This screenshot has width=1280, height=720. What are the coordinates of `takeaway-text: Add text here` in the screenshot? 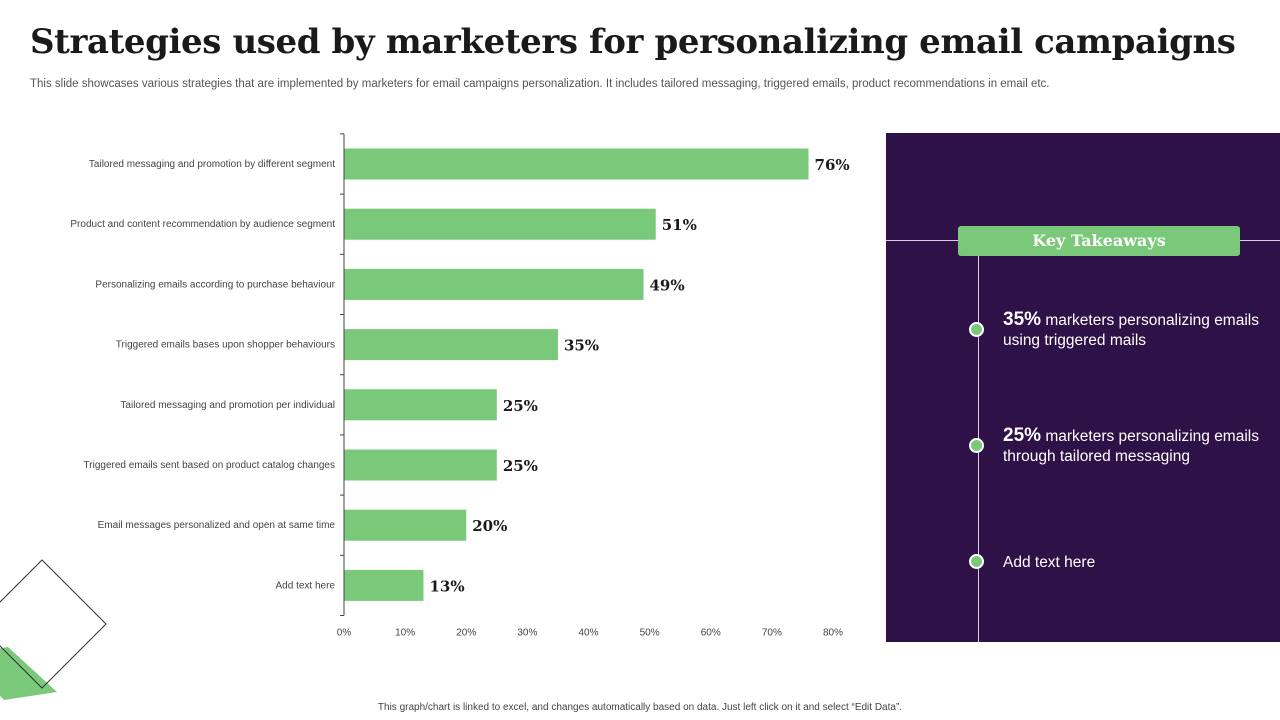 It's located at (1049, 562).